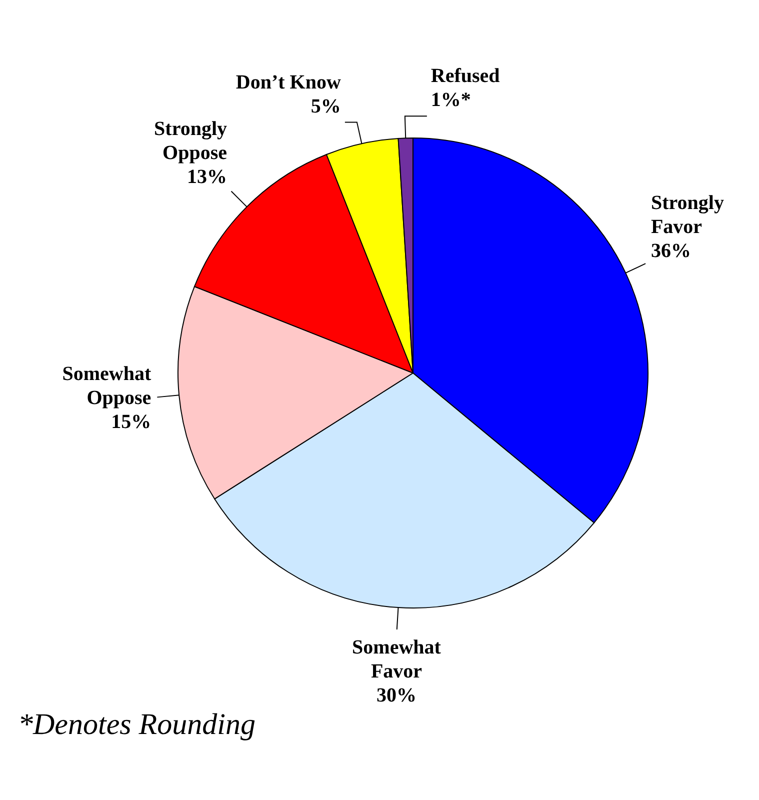 This screenshot has width=759, height=800. Describe the element at coordinates (687, 215) in the screenshot. I see `slice-label: Strongly Favor` at that location.